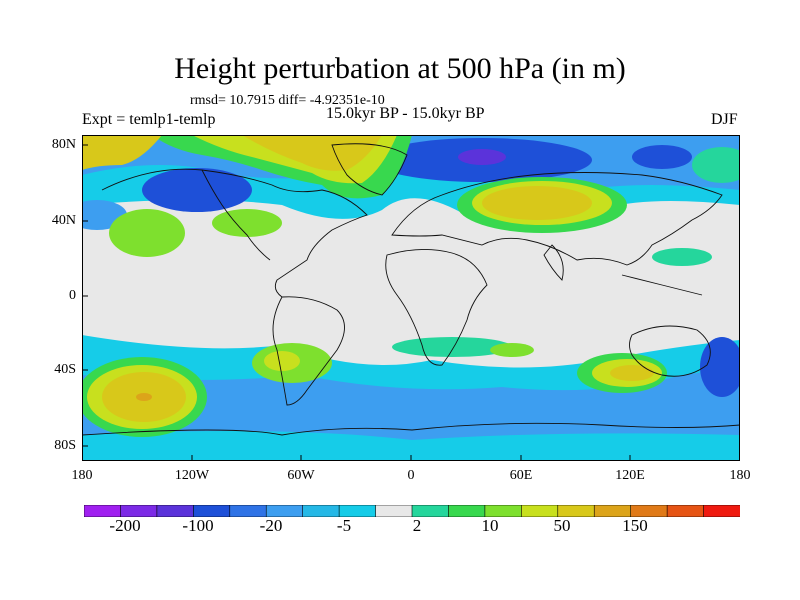 This screenshot has width=800, height=600. I want to click on colorbar-label: -5, so click(344, 525).